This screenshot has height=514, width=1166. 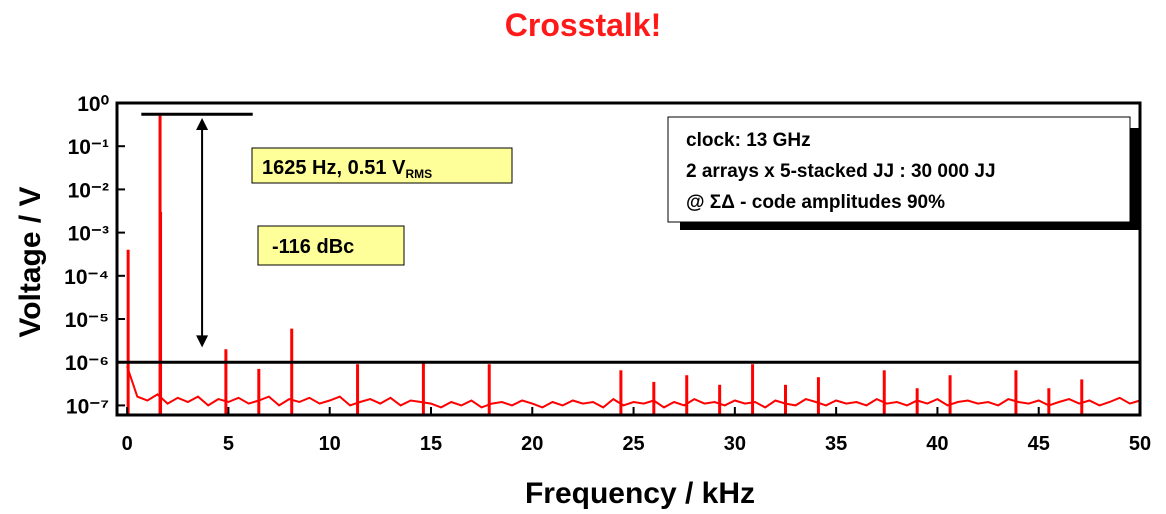 I want to click on x-tick-label: 5, so click(x=228, y=444).